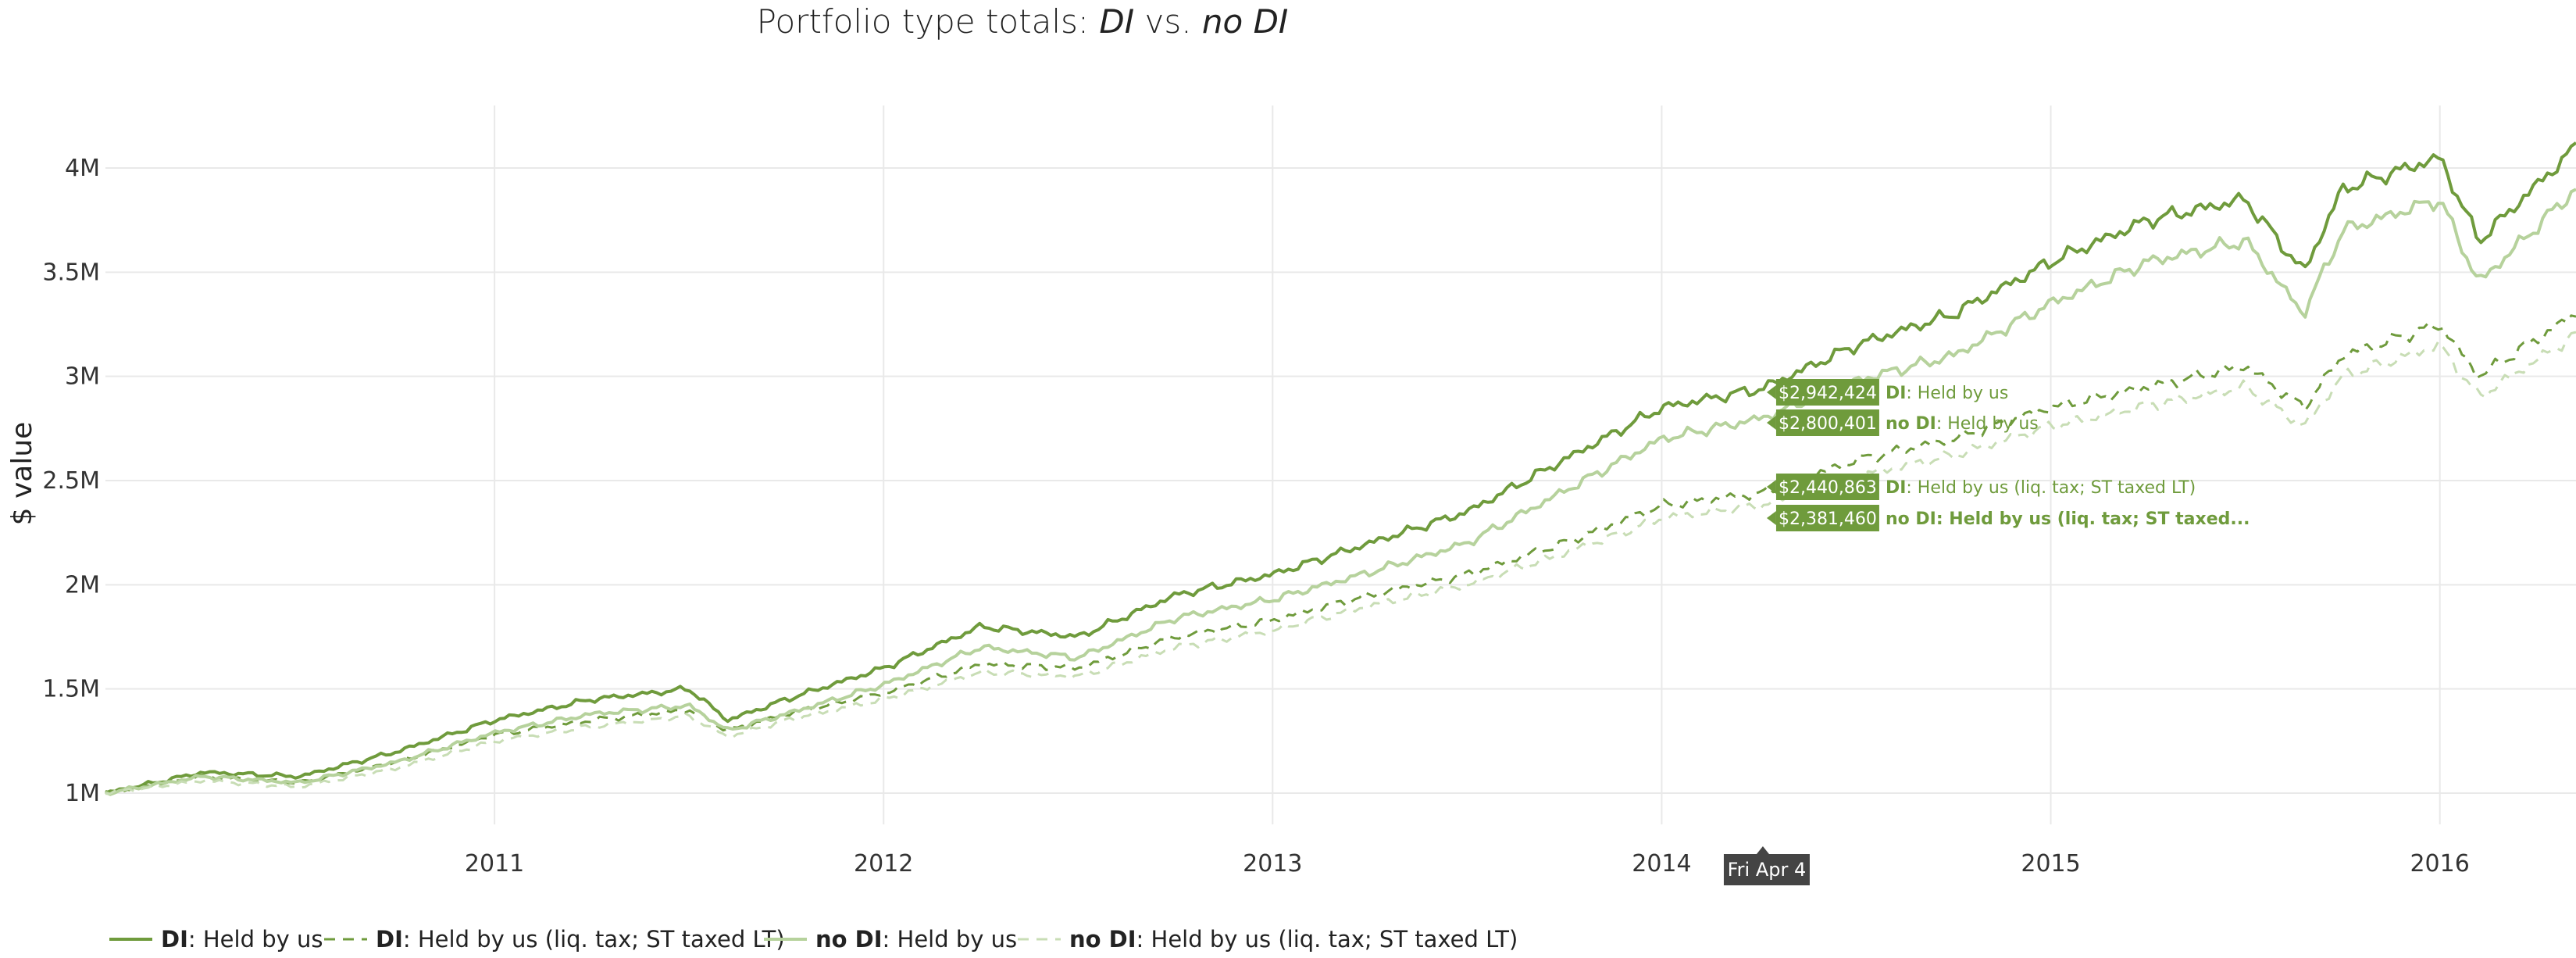 This screenshot has width=2576, height=958. I want to click on tooltip-value: $2,440,863, so click(1828, 488).